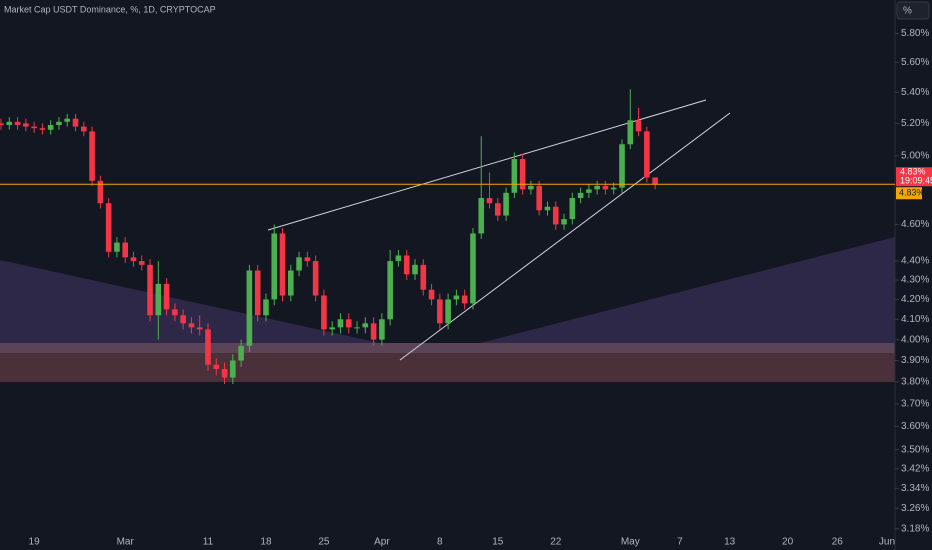 This screenshot has height=550, width=932. What do you see at coordinates (915, 92) in the screenshot?
I see `y-tick-label: 5.40%` at bounding box center [915, 92].